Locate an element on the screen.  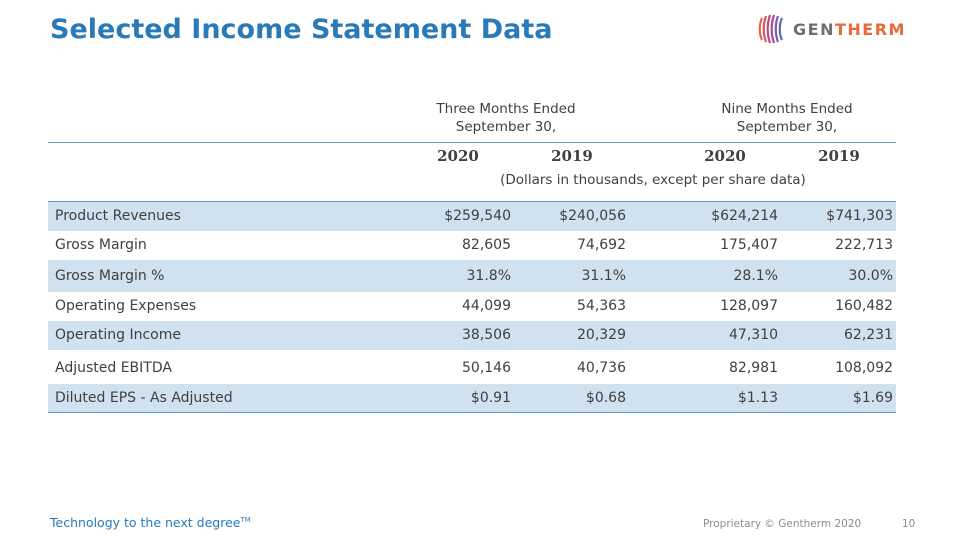
cell-9m-2019: $1.69 is located at coordinates (872, 398).